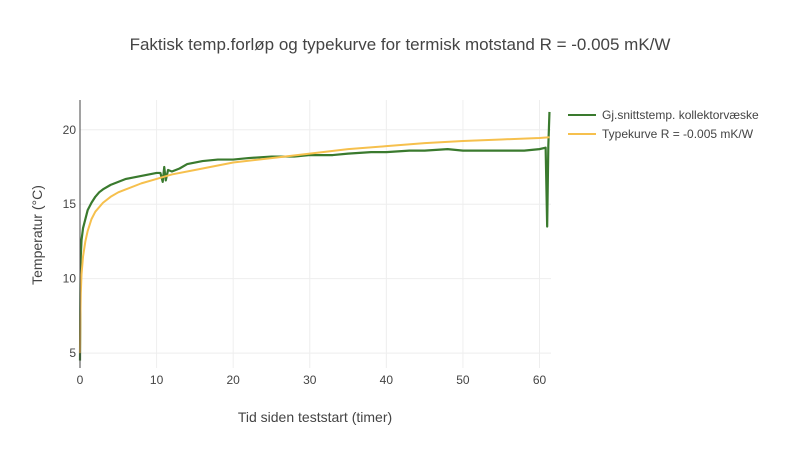  What do you see at coordinates (70, 130) in the screenshot?
I see `y-tick-label: 20` at bounding box center [70, 130].